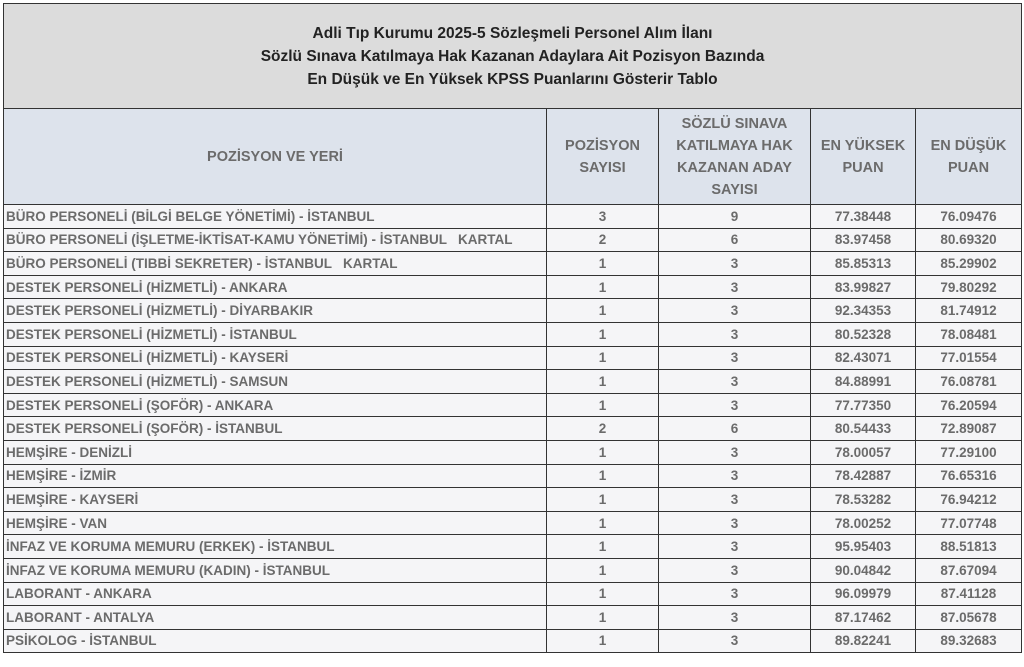 This screenshot has width=1024, height=667. Describe the element at coordinates (602, 216) in the screenshot. I see `cell-position-count: 3` at that location.